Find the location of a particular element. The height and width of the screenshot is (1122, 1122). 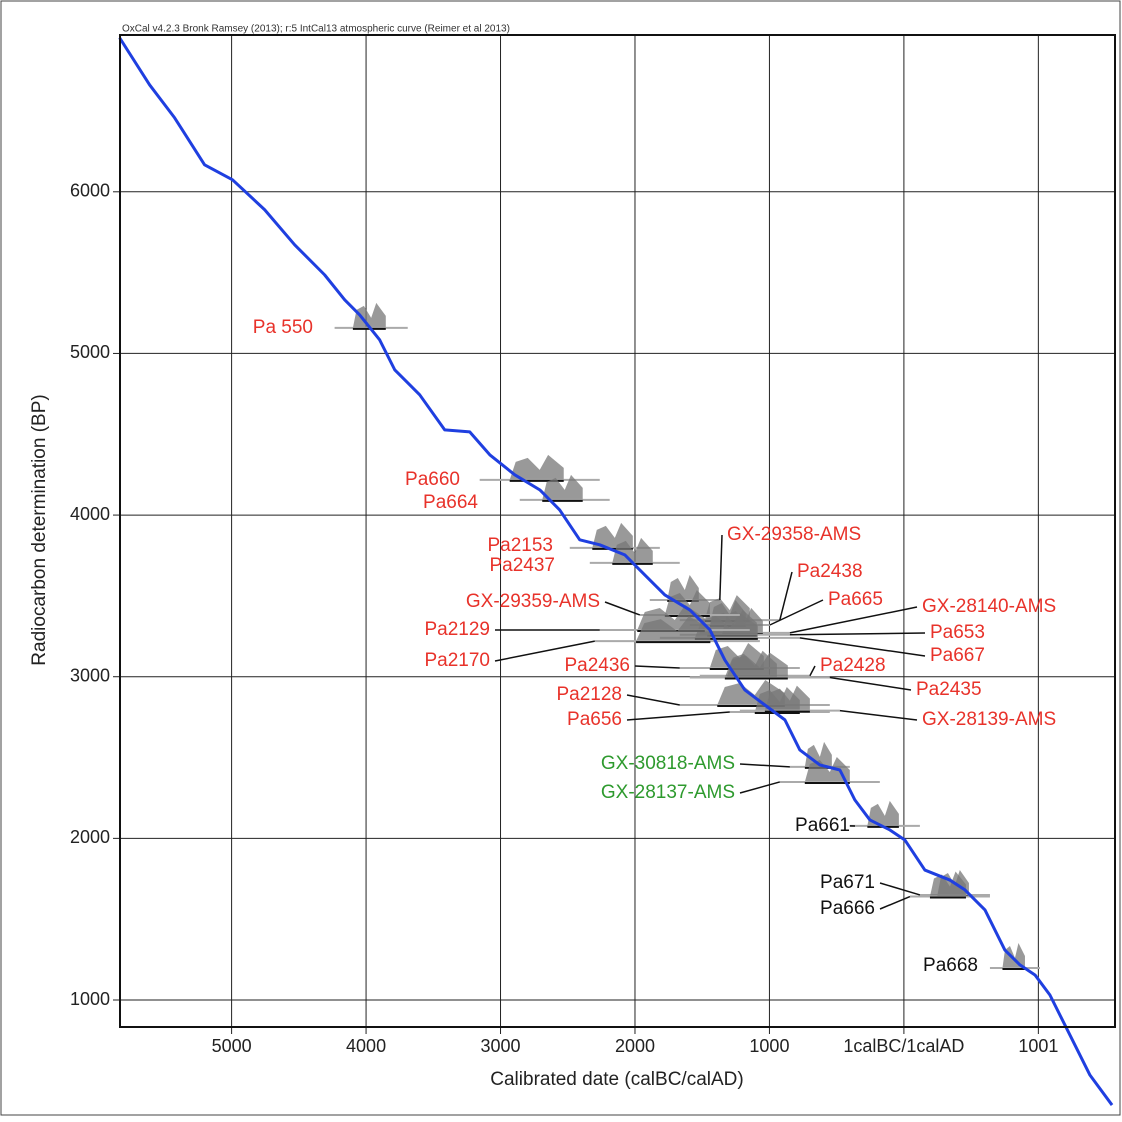

y-tick-label: 3000 is located at coordinates (90, 675).